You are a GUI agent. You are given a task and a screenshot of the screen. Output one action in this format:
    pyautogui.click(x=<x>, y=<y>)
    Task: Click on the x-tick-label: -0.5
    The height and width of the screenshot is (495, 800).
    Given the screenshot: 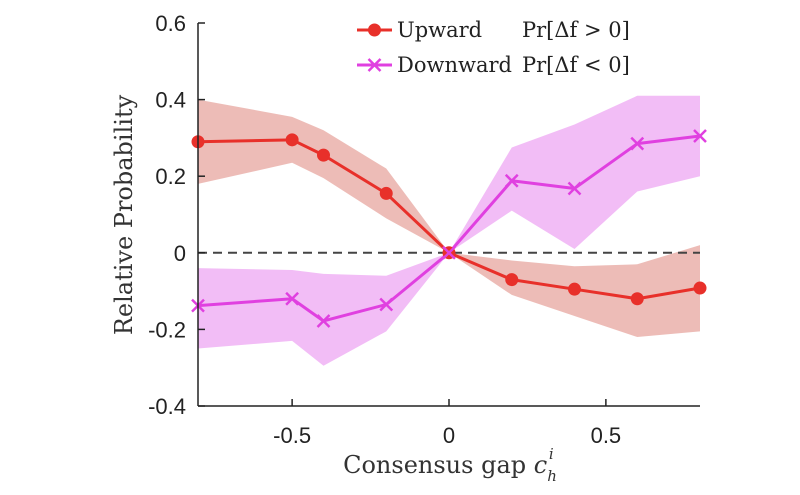 What is the action you would take?
    pyautogui.click(x=292, y=435)
    